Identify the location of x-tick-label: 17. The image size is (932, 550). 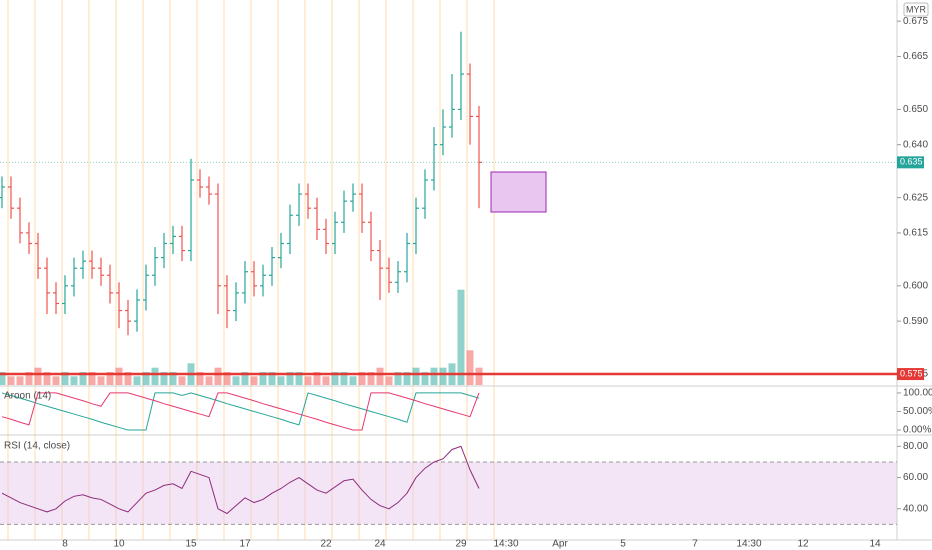
(245, 544).